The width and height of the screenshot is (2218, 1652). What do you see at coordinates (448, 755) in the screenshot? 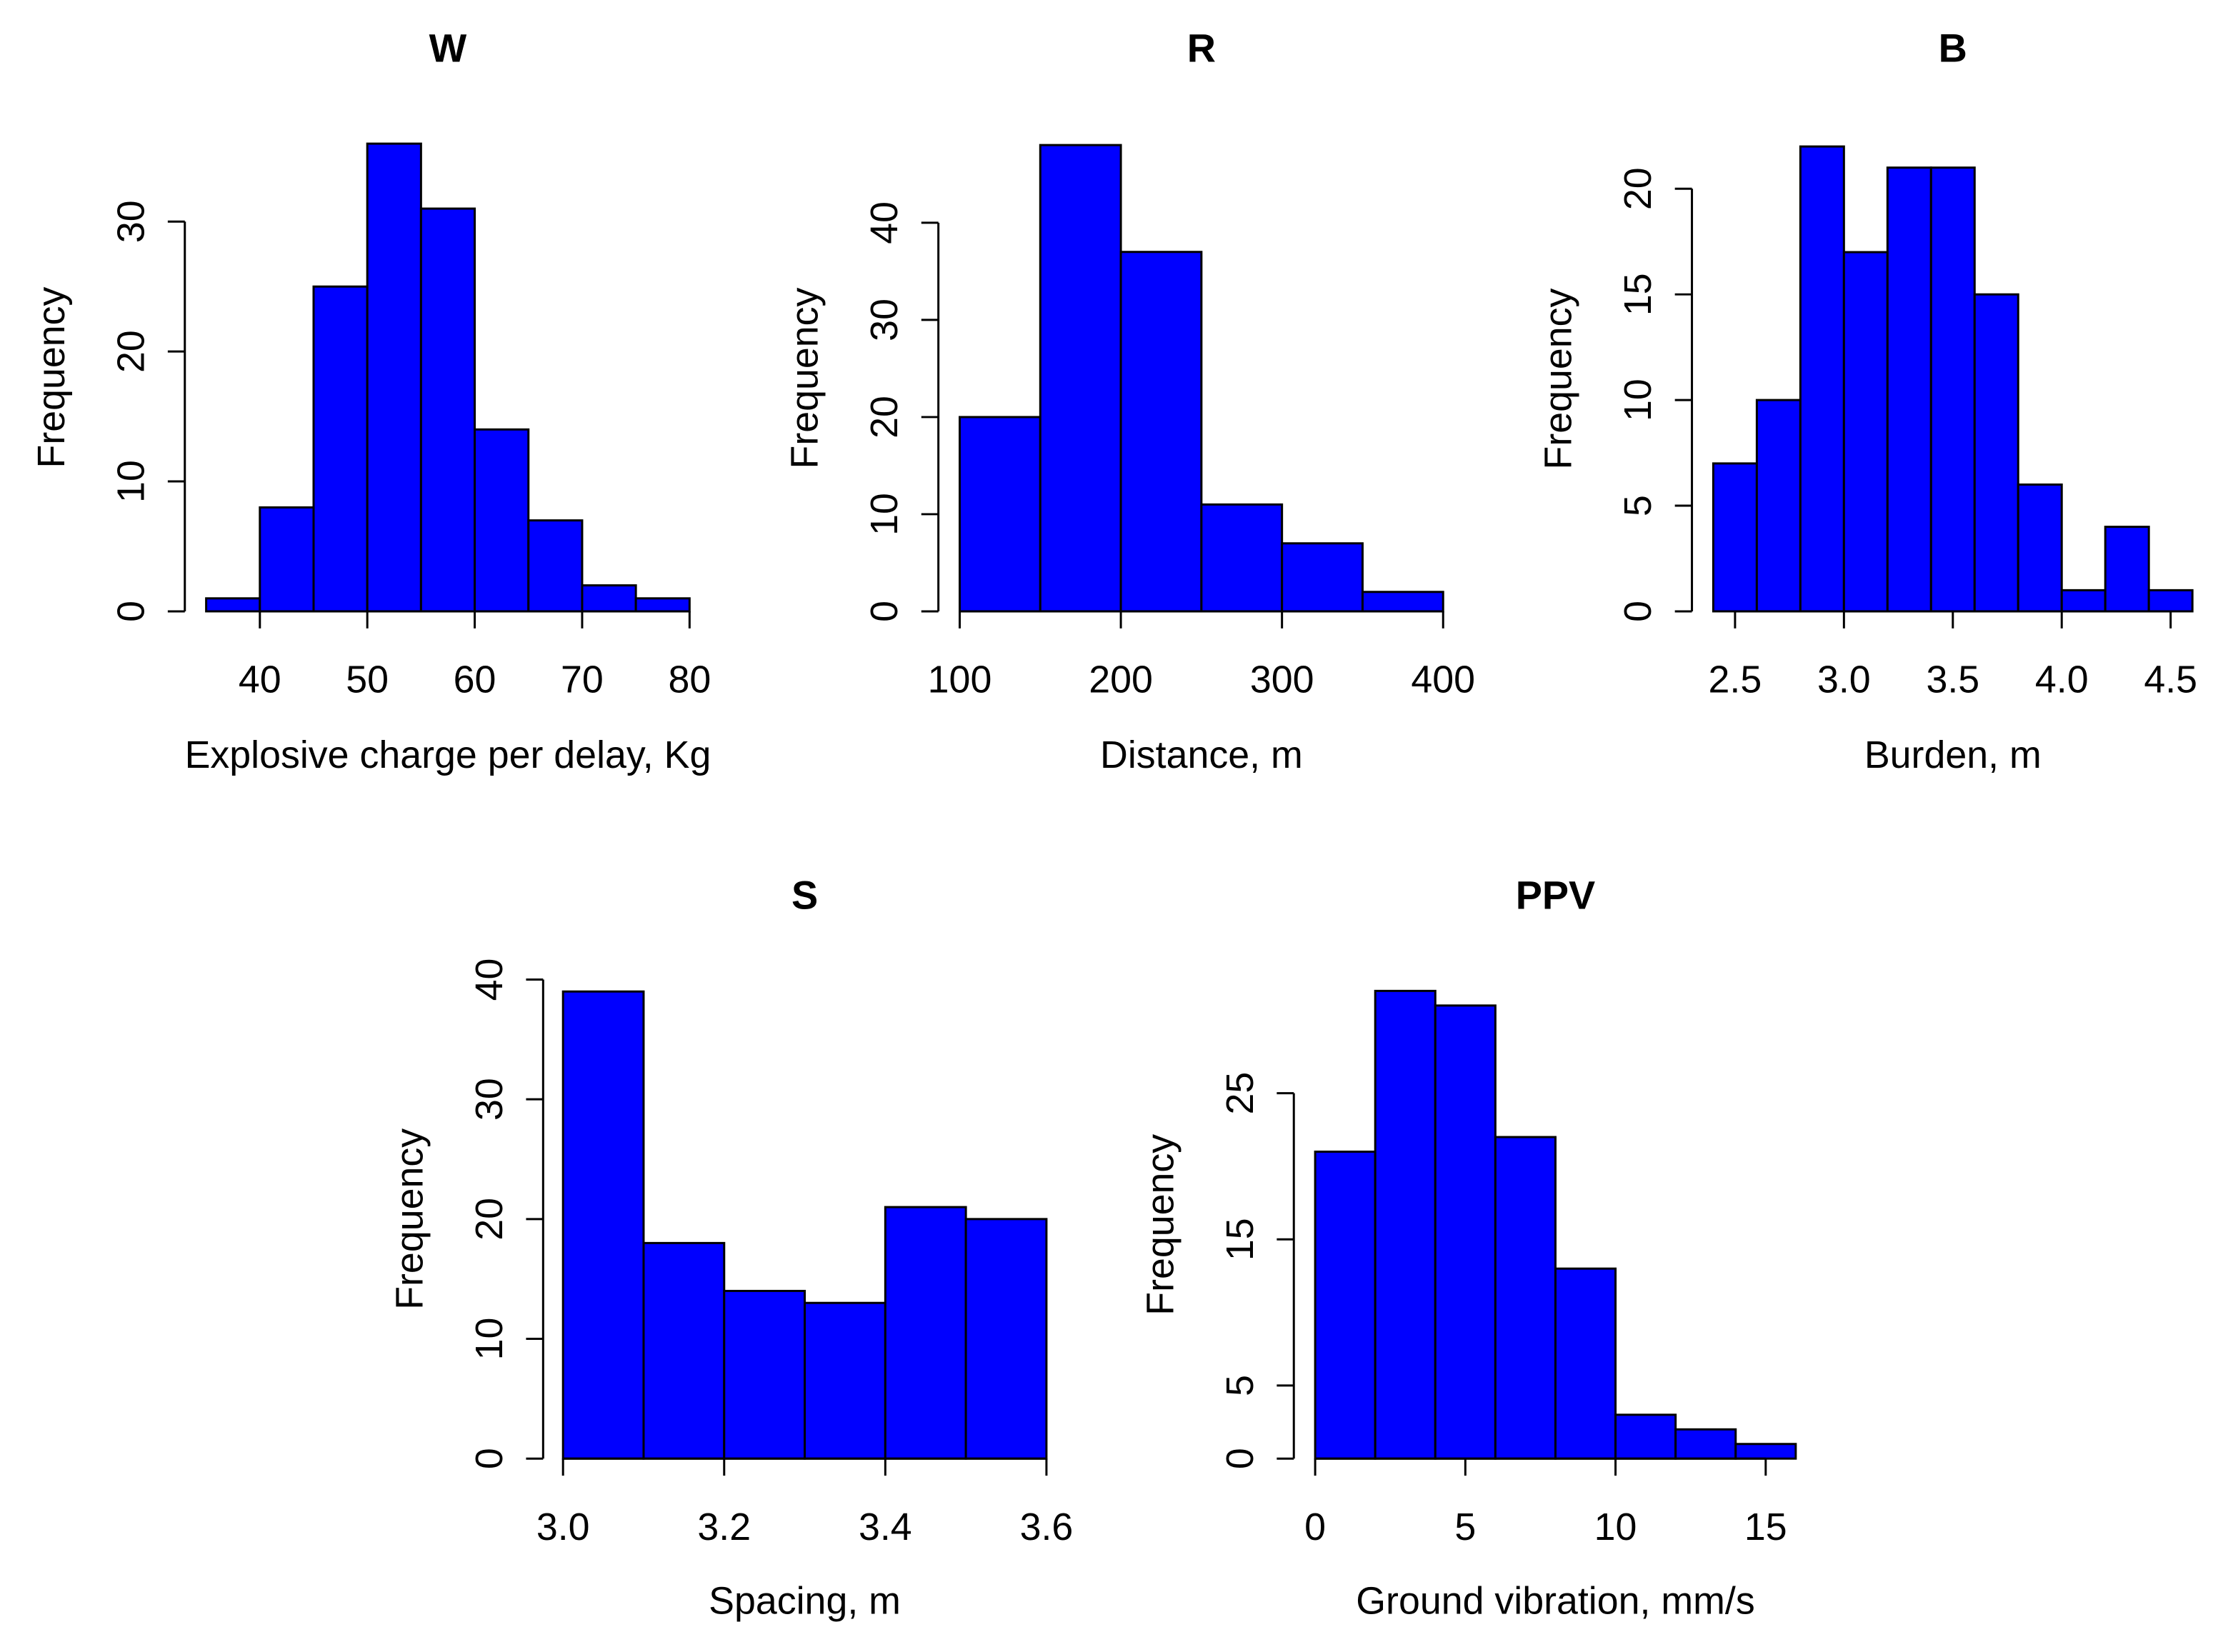
I see `x-axis-label: Explosive charge per delay, Kg` at bounding box center [448, 755].